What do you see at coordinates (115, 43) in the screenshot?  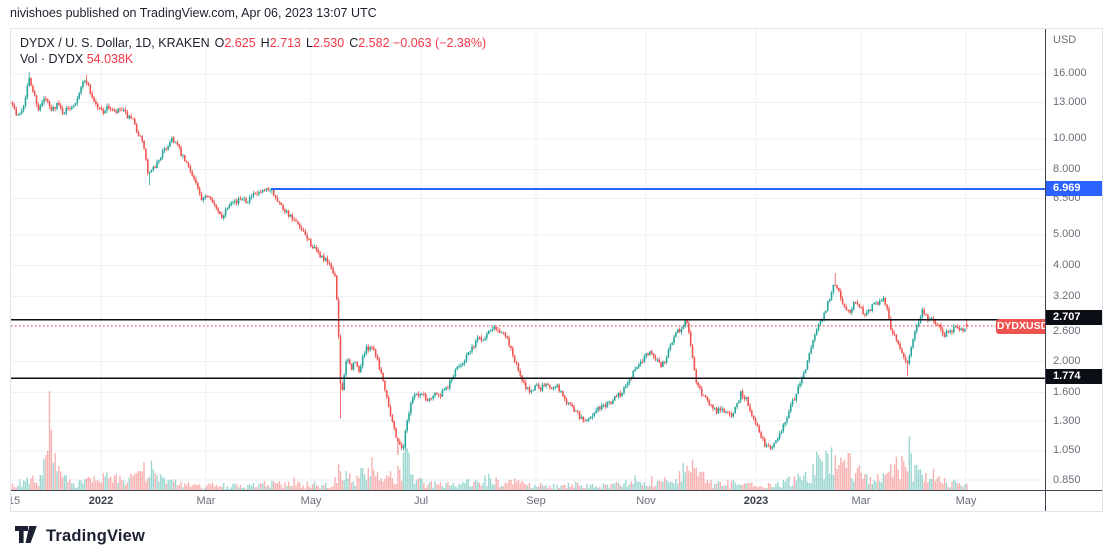 I see `legend-symbol-title: DYDX / U. S. Dollar, 1D, KRAKEN` at bounding box center [115, 43].